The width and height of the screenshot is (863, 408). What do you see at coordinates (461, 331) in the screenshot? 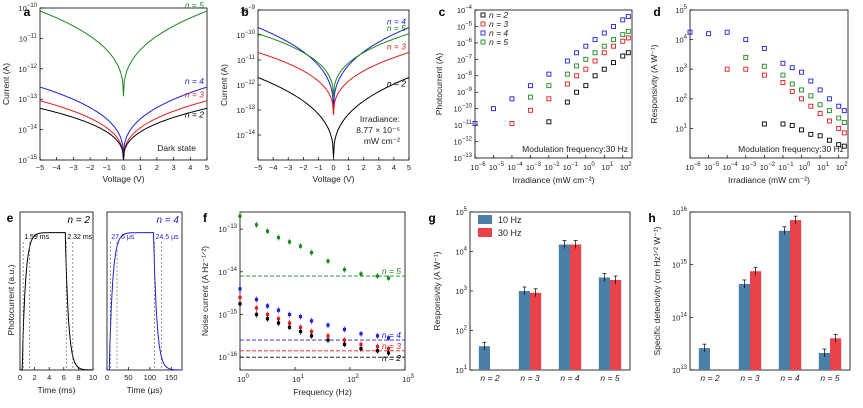
I see `y-tick-label: 10²` at bounding box center [461, 331].